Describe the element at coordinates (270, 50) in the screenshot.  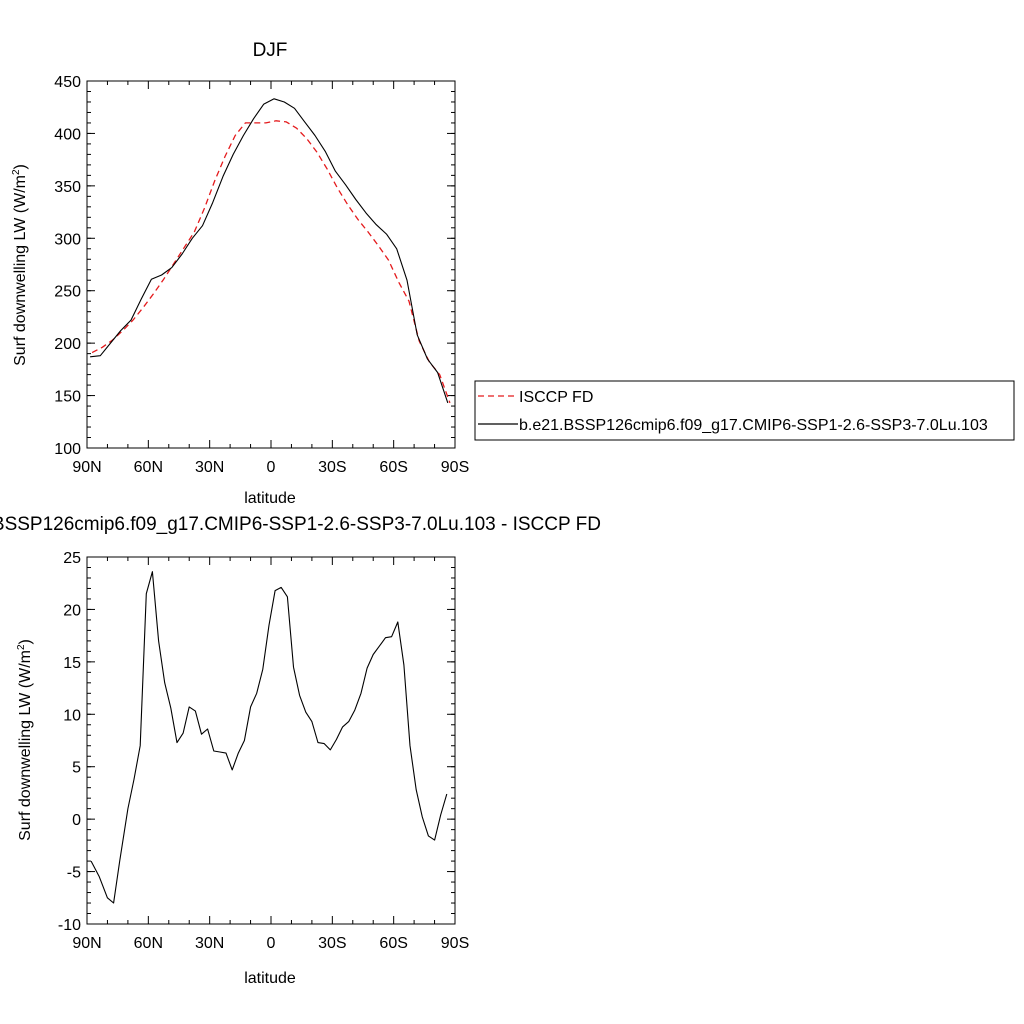
I see `top-title: DJF` at that location.